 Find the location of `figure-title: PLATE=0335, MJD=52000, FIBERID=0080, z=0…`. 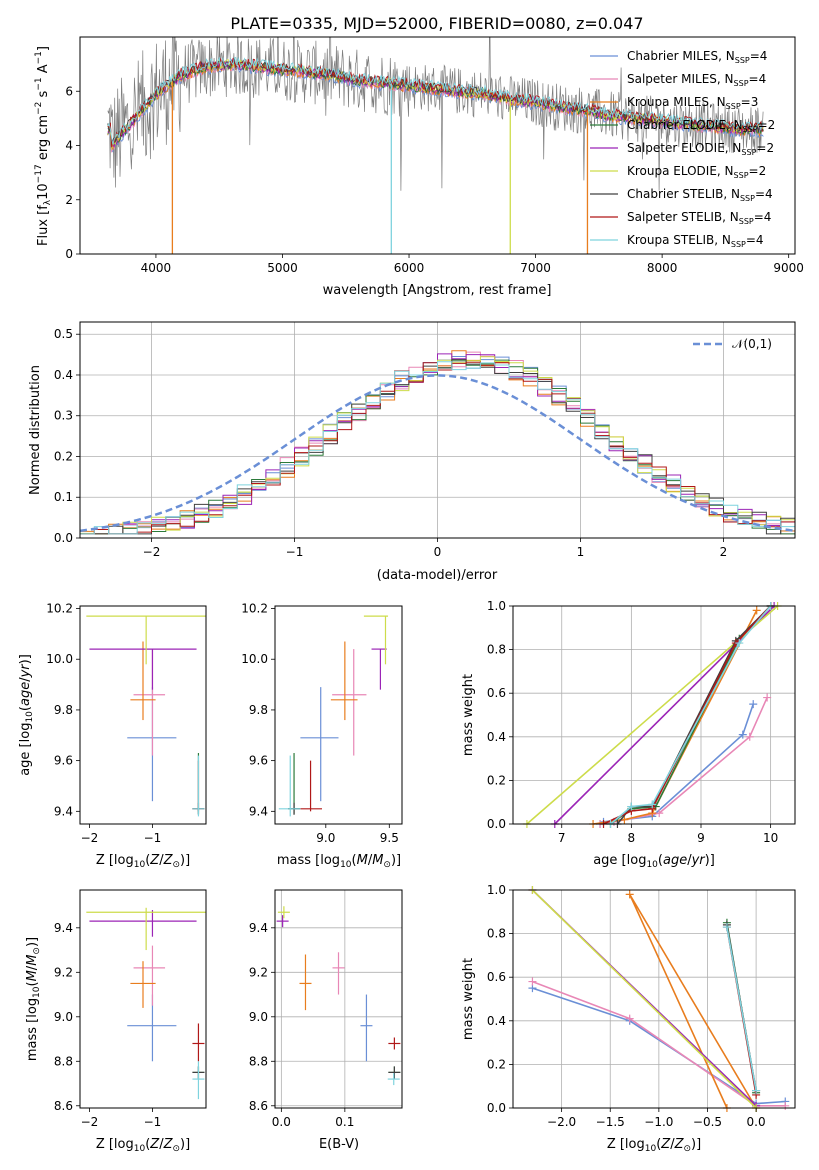

figure-title: PLATE=0335, MJD=52000, FIBERID=0080, z=0… is located at coordinates (436, 23).